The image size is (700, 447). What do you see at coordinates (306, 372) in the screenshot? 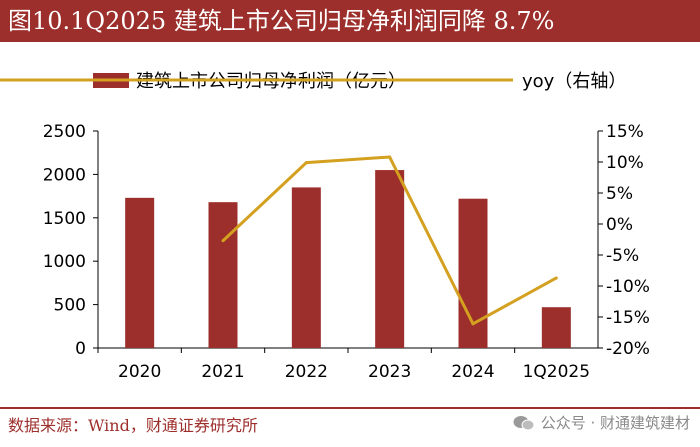
I see `category-label: 2022` at bounding box center [306, 372].